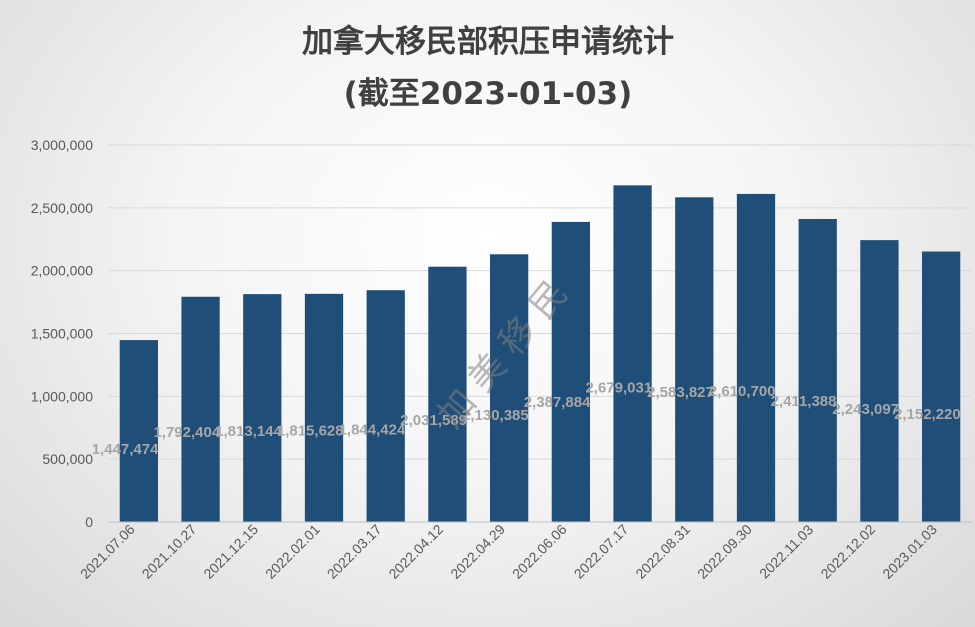 This screenshot has height=627, width=975. Describe the element at coordinates (67, 459) in the screenshot. I see `y-tick-label: 500,000` at that location.